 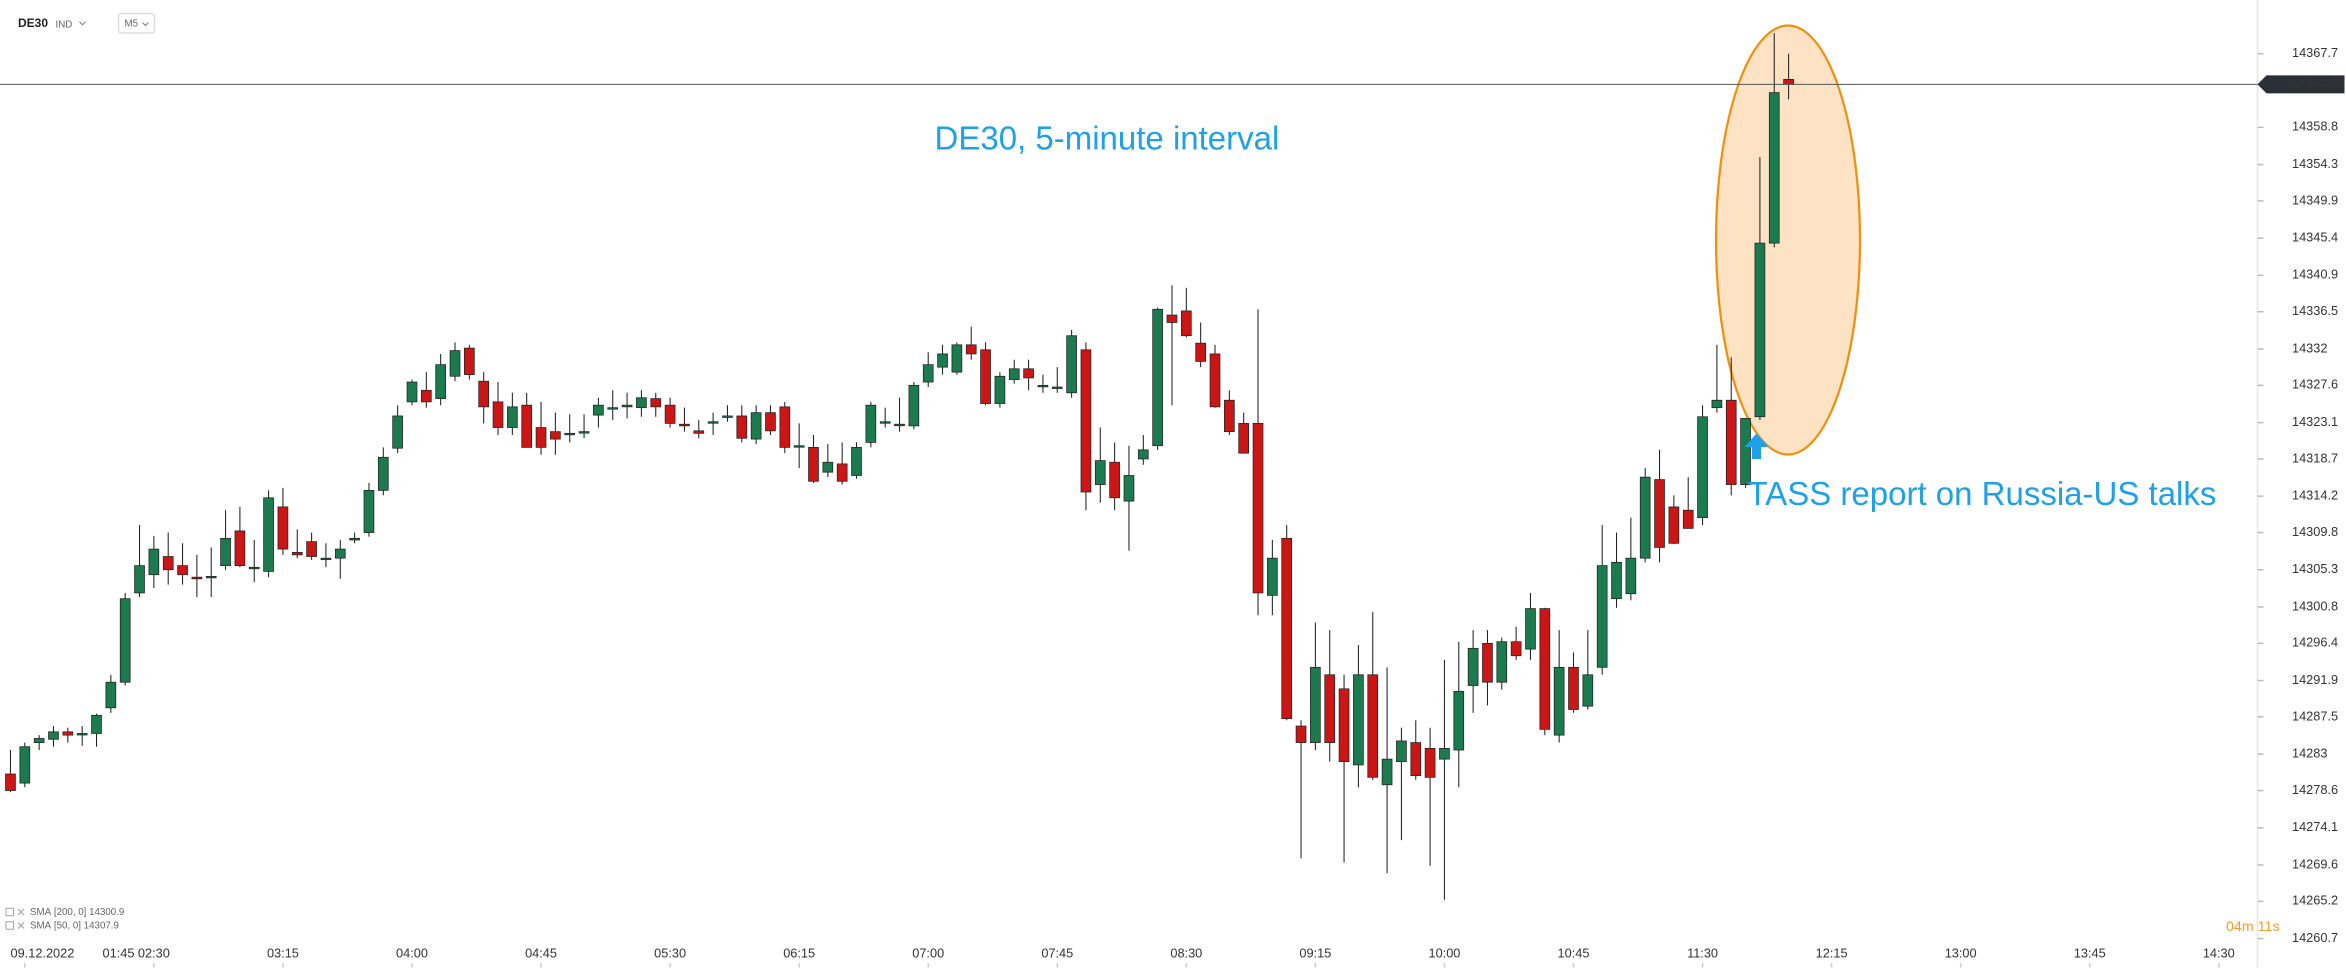 What do you see at coordinates (2315, 421) in the screenshot?
I see `y-tick-label: 14323.1` at bounding box center [2315, 421].